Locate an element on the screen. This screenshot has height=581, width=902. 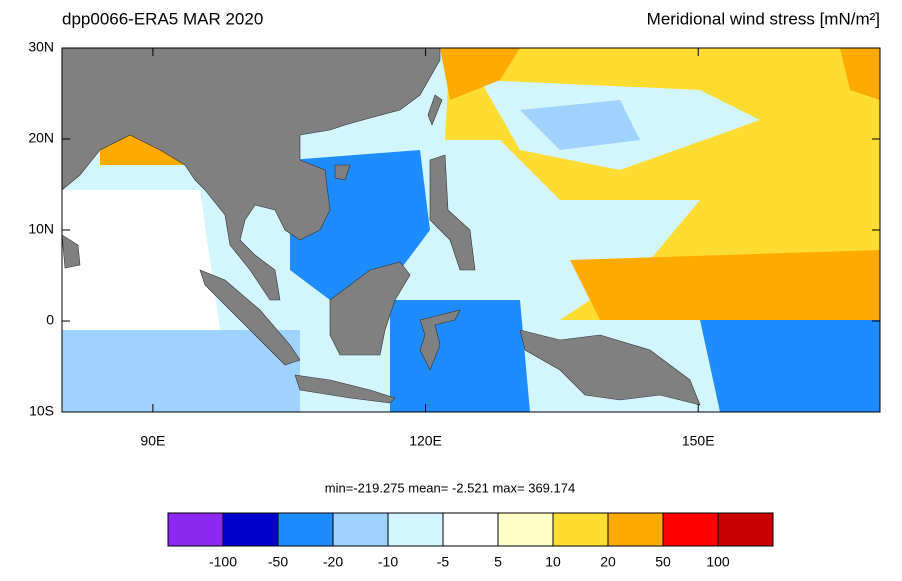
y-tick-label: 10S is located at coordinates (41, 411).